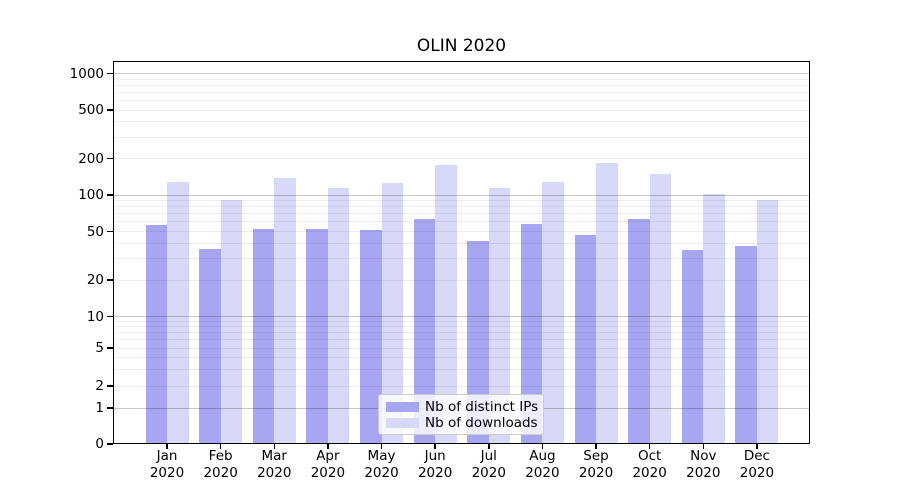 The image size is (900, 500). What do you see at coordinates (328, 464) in the screenshot?
I see `x-axis-tick-label: Apr 2020` at bounding box center [328, 464].